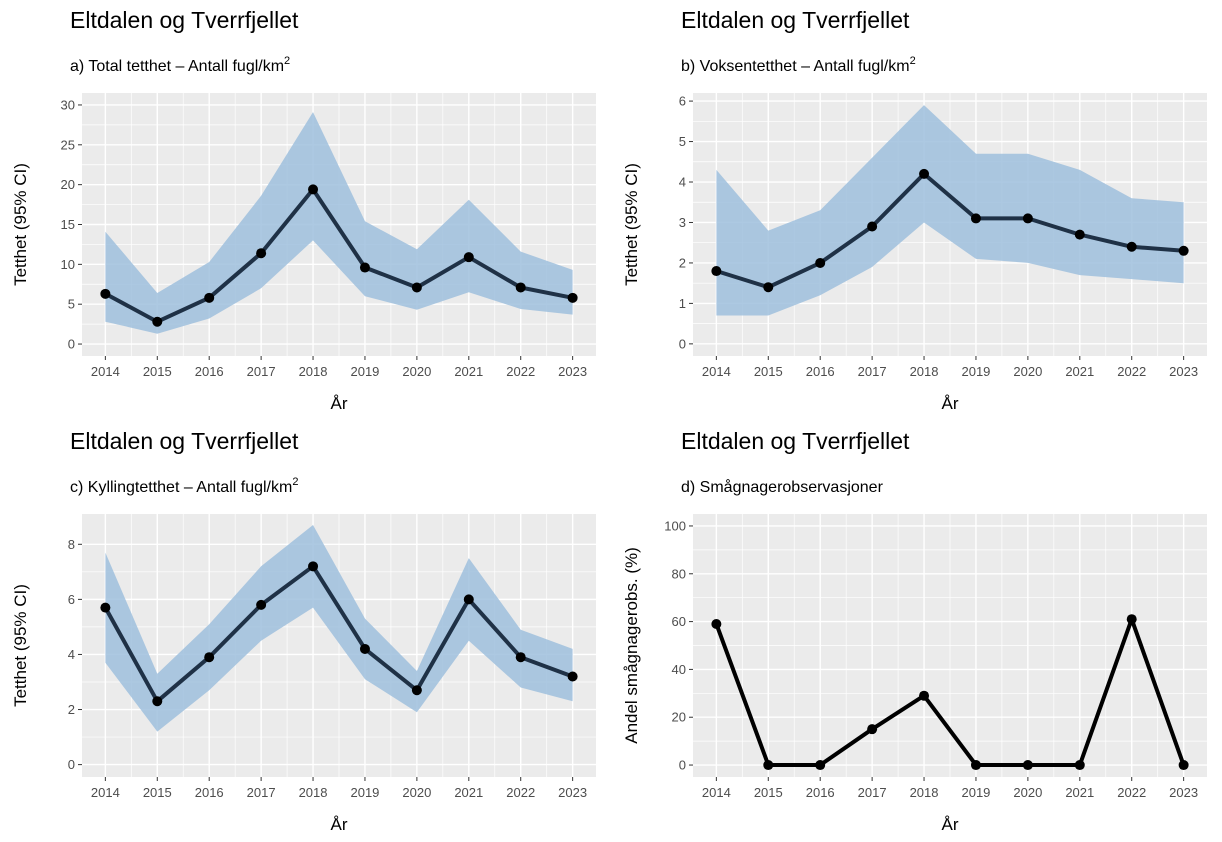 The width and height of the screenshot is (1222, 842). I want to click on y-tick-label: 40, so click(679, 669).